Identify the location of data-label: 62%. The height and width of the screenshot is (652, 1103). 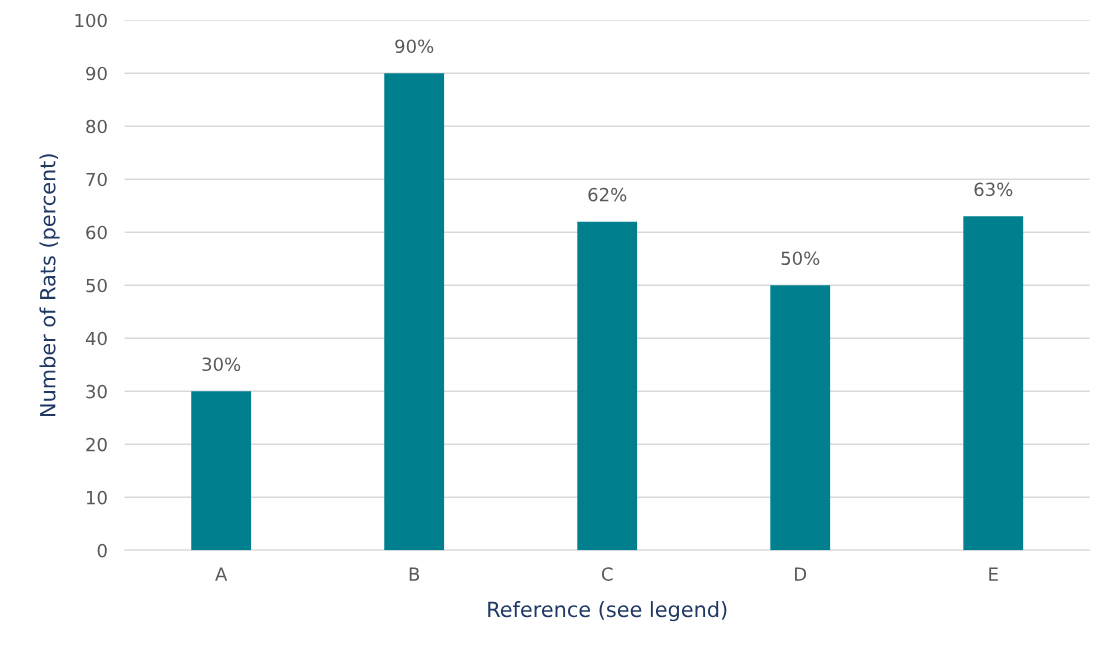
(607, 194).